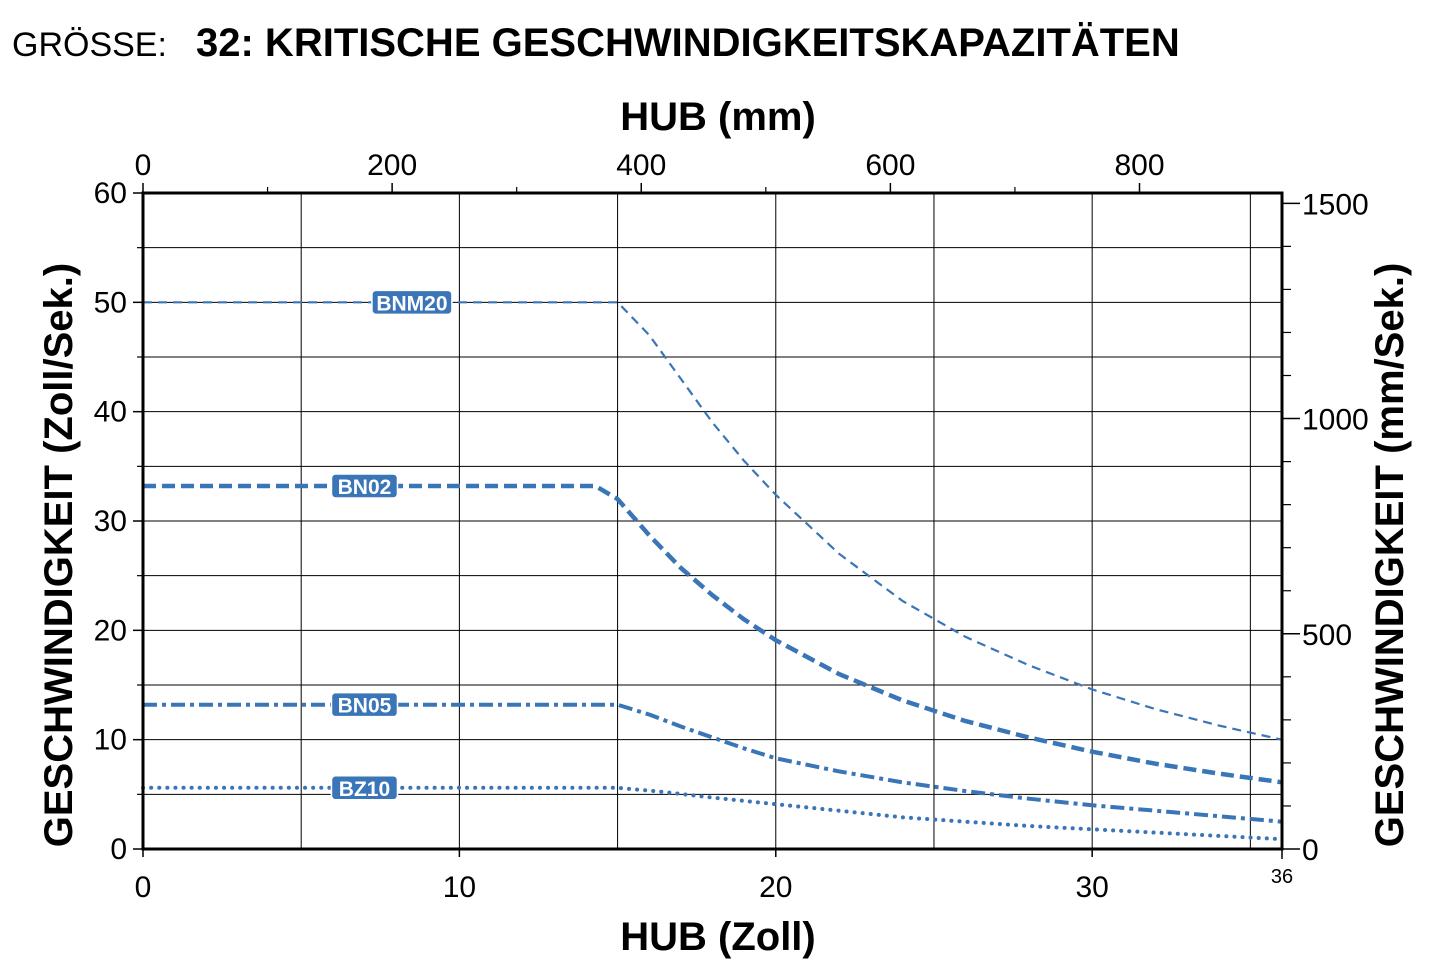 This screenshot has height=978, width=1440. What do you see at coordinates (1282, 877) in the screenshot?
I see `x-tick-label: 36` at bounding box center [1282, 877].